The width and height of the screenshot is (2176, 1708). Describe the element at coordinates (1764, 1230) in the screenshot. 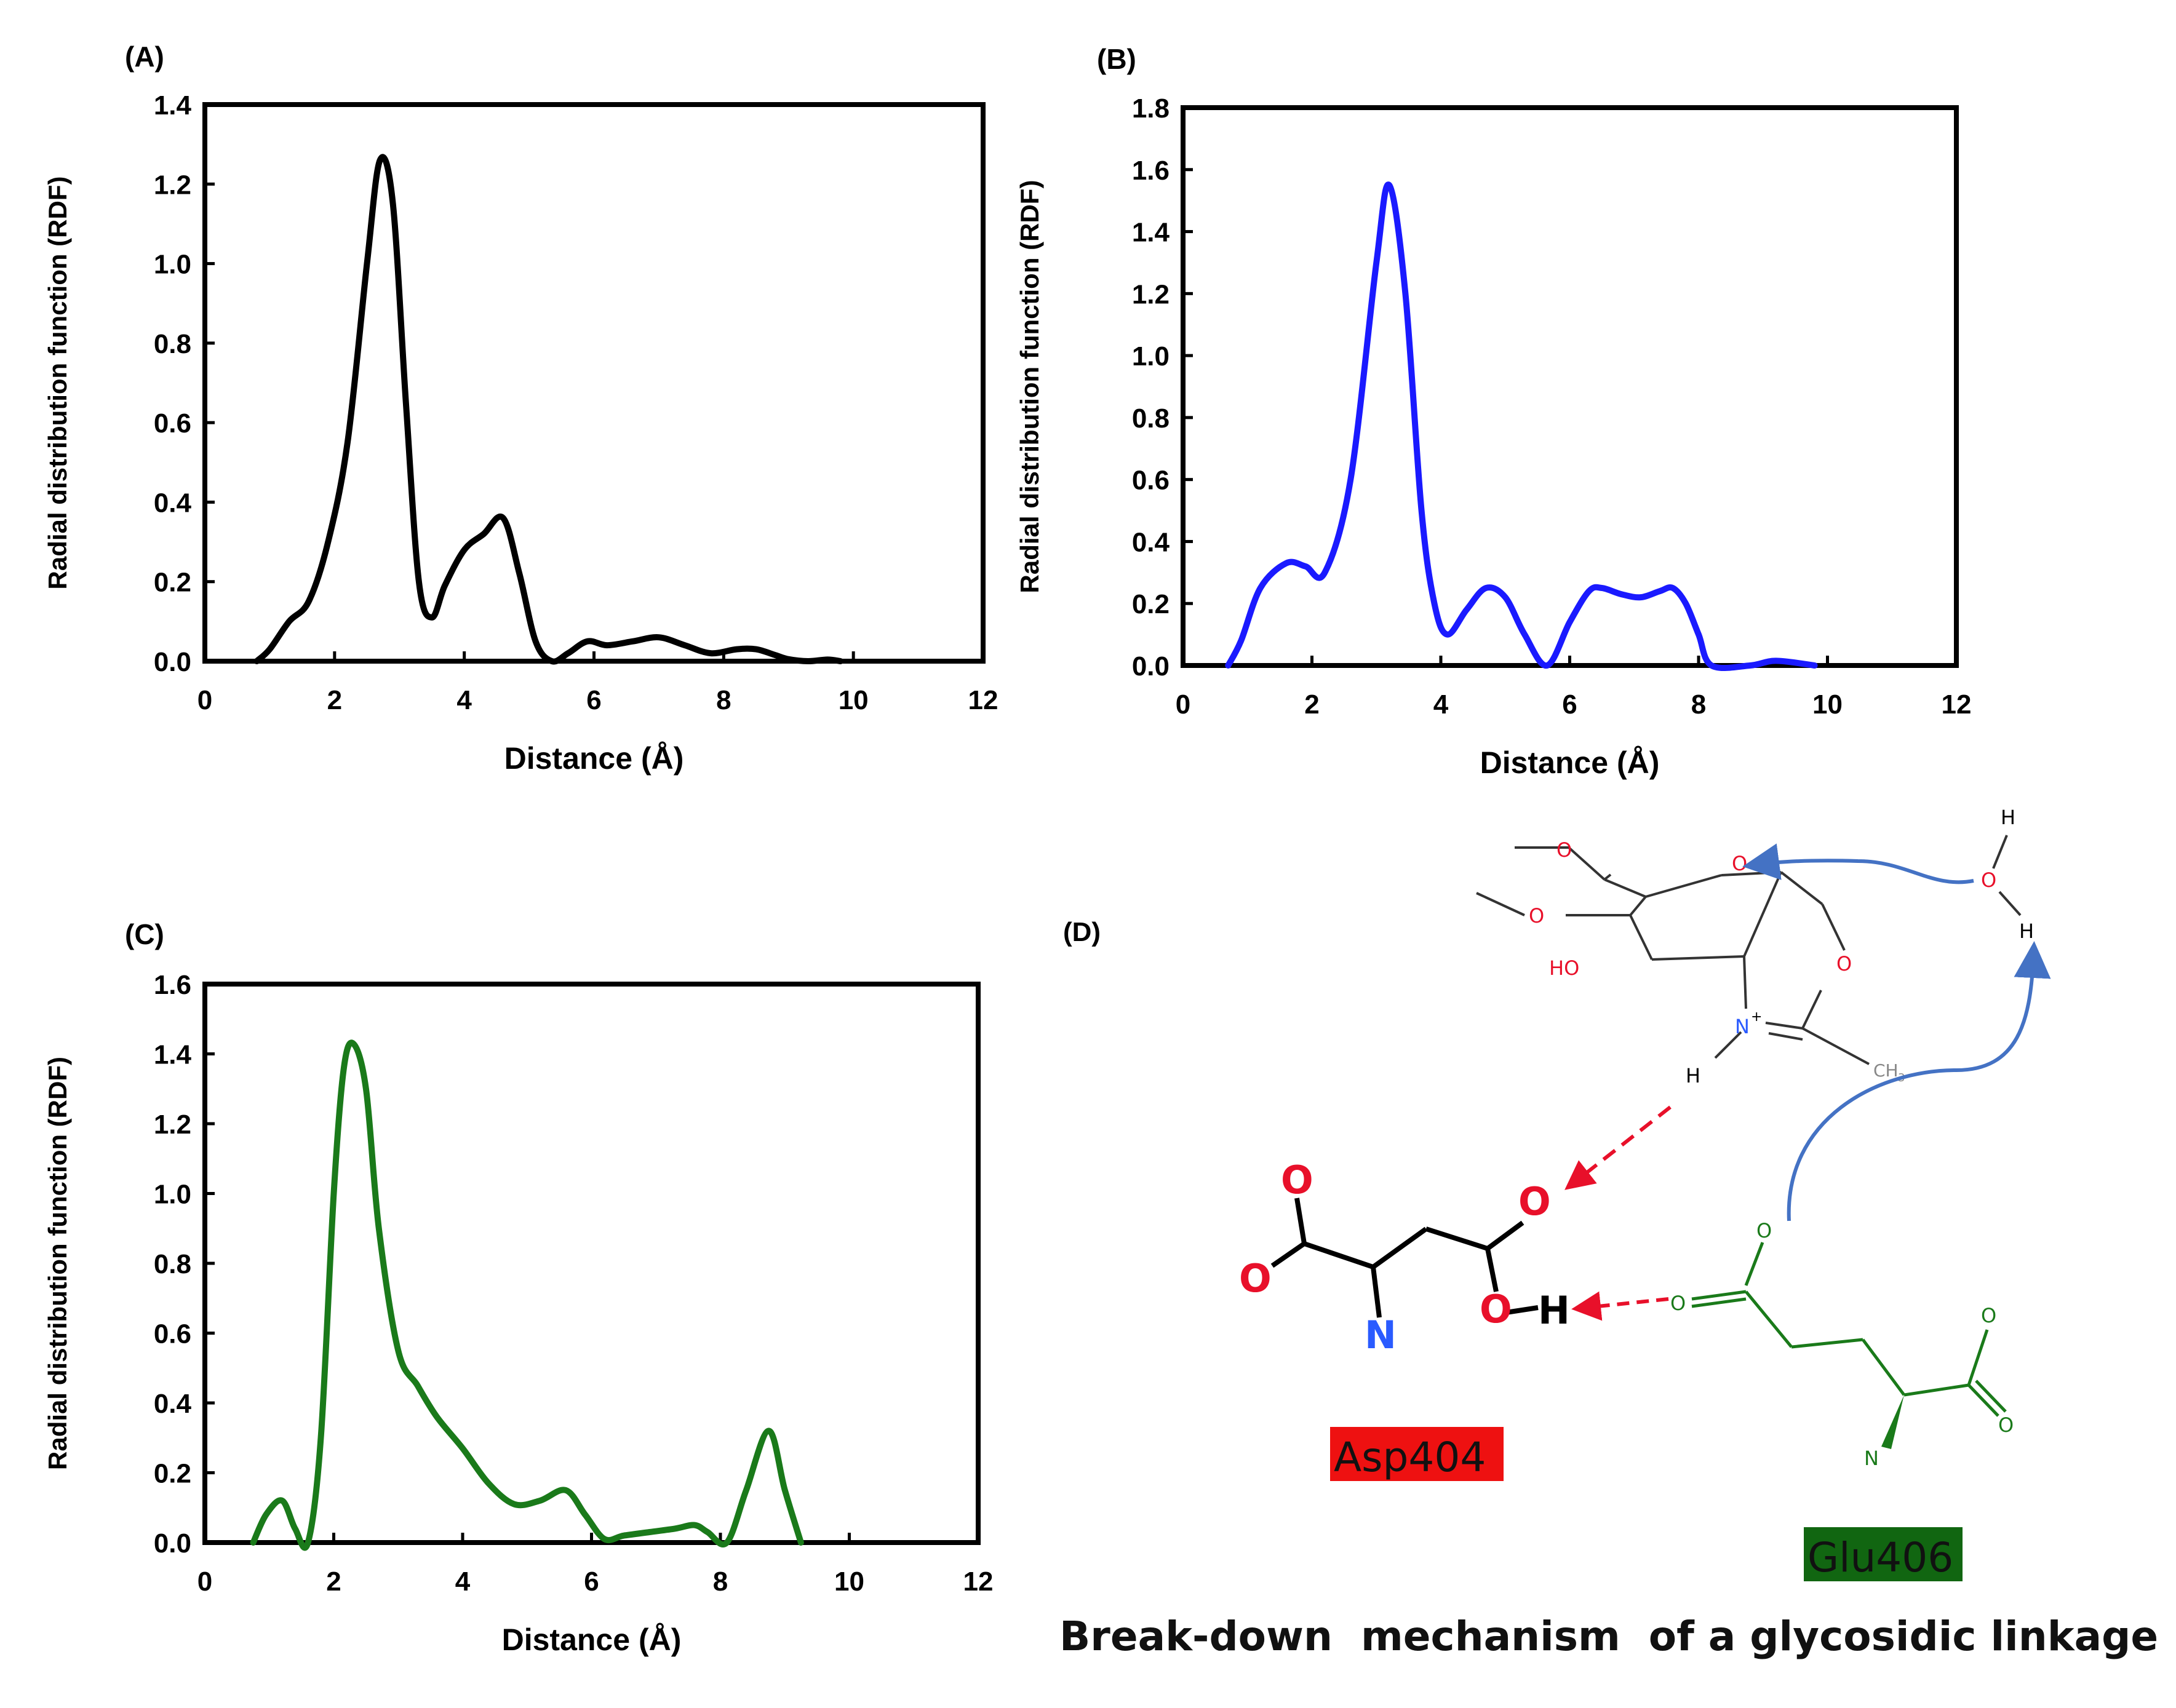

I see `glu-o-top: O` at that location.